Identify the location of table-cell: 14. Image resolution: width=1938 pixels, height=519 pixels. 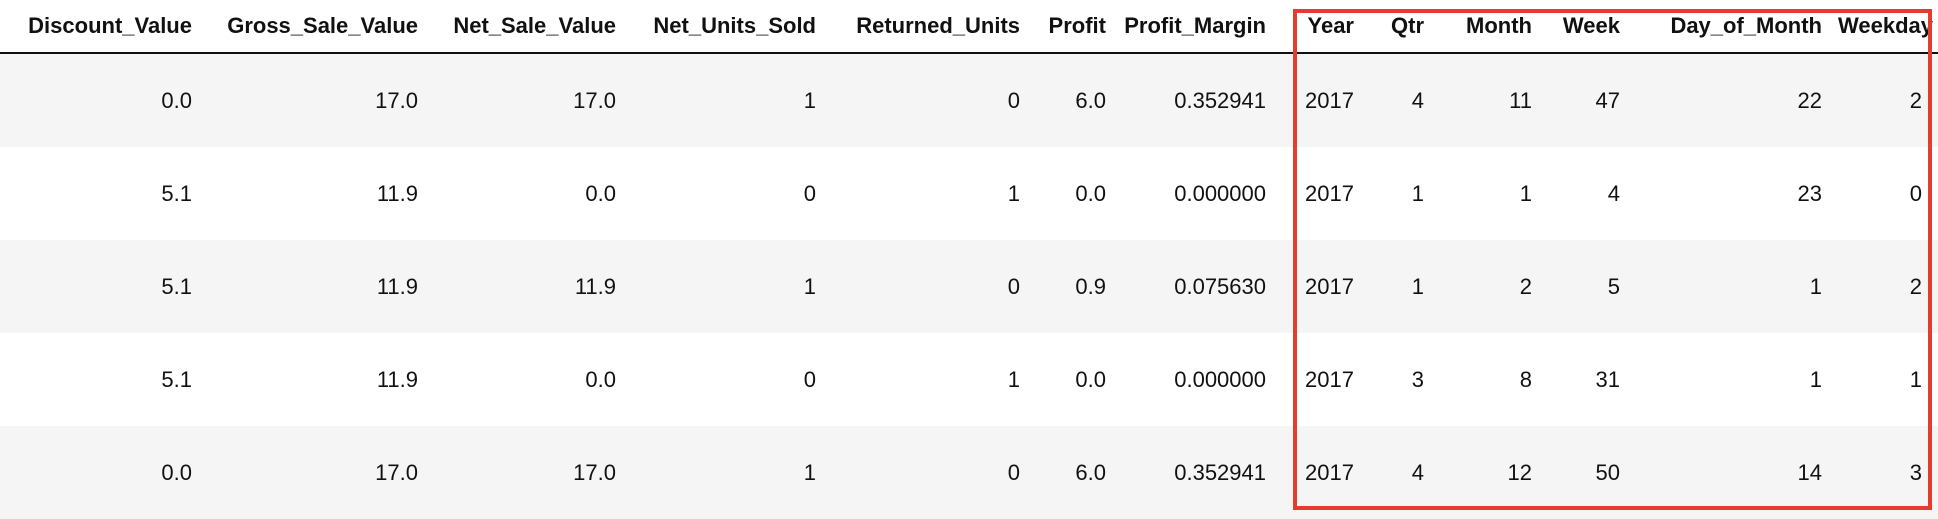
(1737, 472).